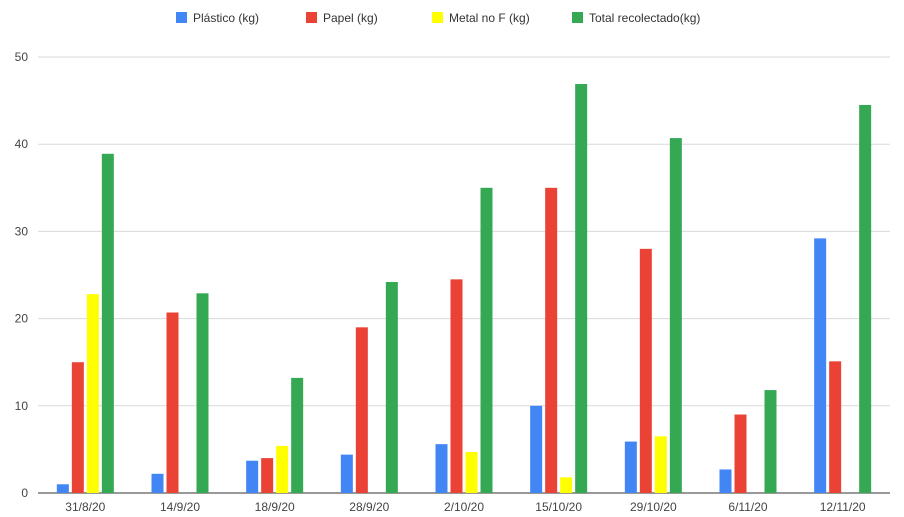 This screenshot has width=904, height=517. What do you see at coordinates (22, 57) in the screenshot?
I see `y-tick-label: 50` at bounding box center [22, 57].